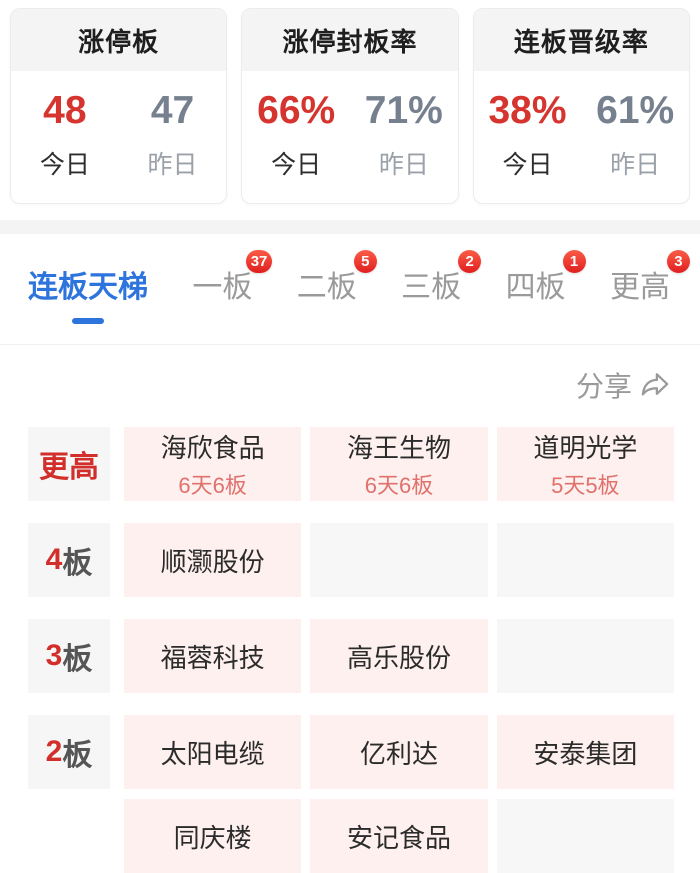  I want to click on tab-label: 四板, so click(535, 287).